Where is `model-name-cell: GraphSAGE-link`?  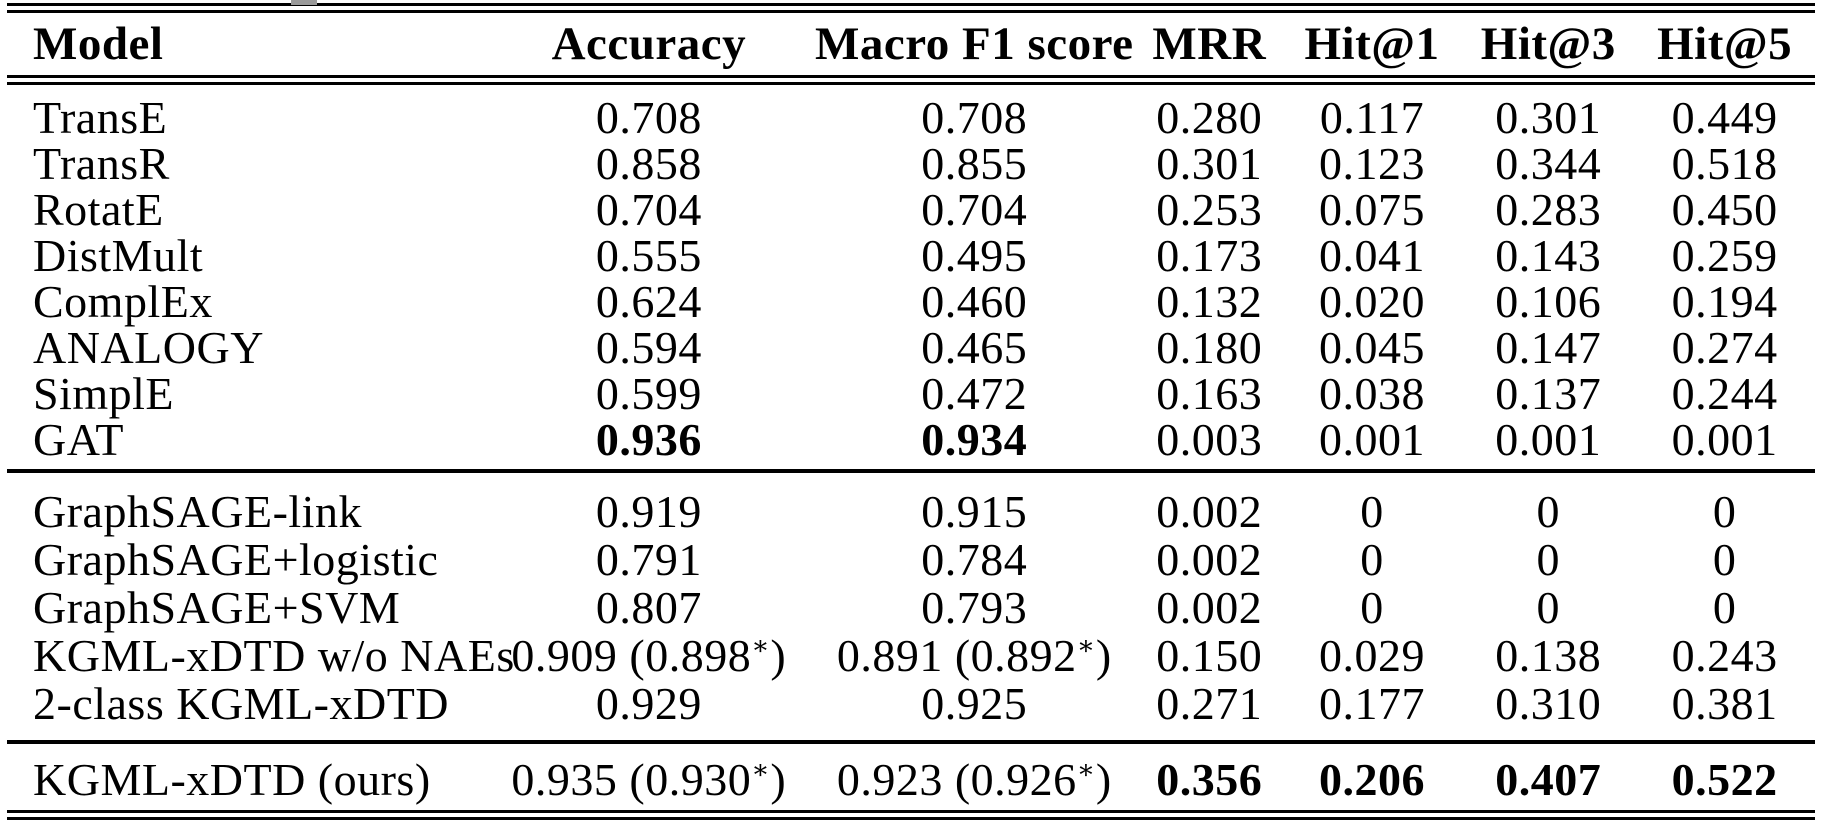 model-name-cell: GraphSAGE-link is located at coordinates (197, 511).